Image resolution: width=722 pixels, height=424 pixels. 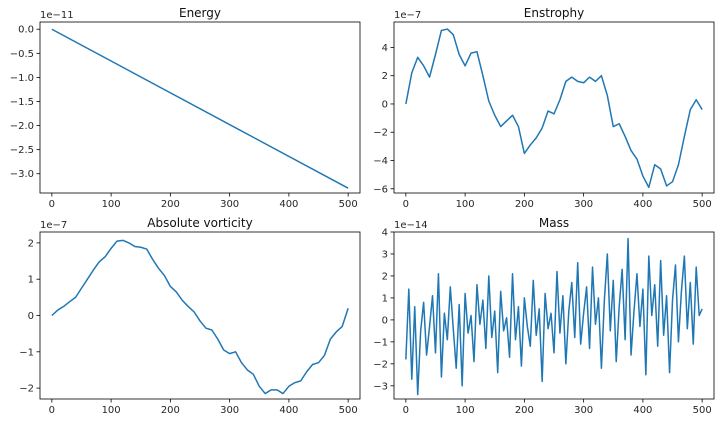 I want to click on y-tick-label: −0.5, so click(x=22, y=54).